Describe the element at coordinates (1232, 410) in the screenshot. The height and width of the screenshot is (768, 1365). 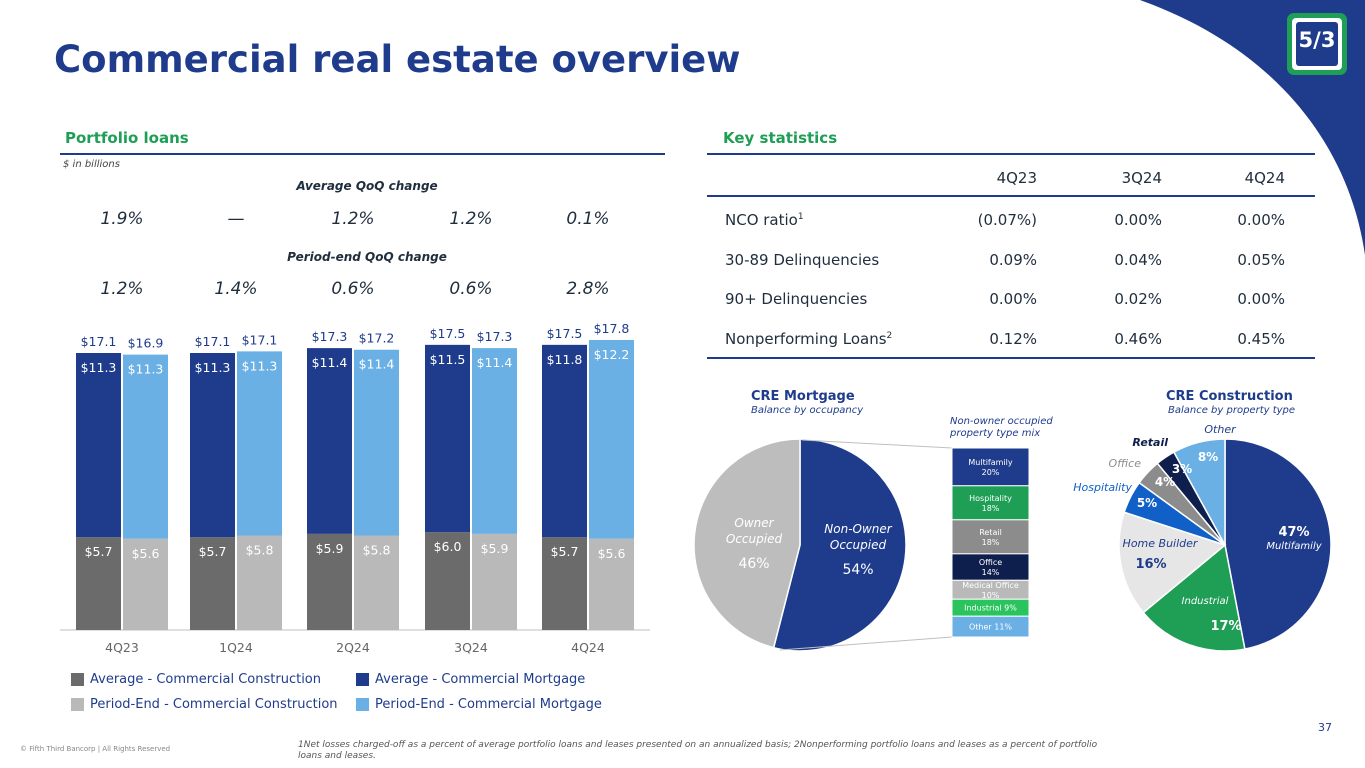
I see `cre-construction-subtitle: Balance by property type` at that location.